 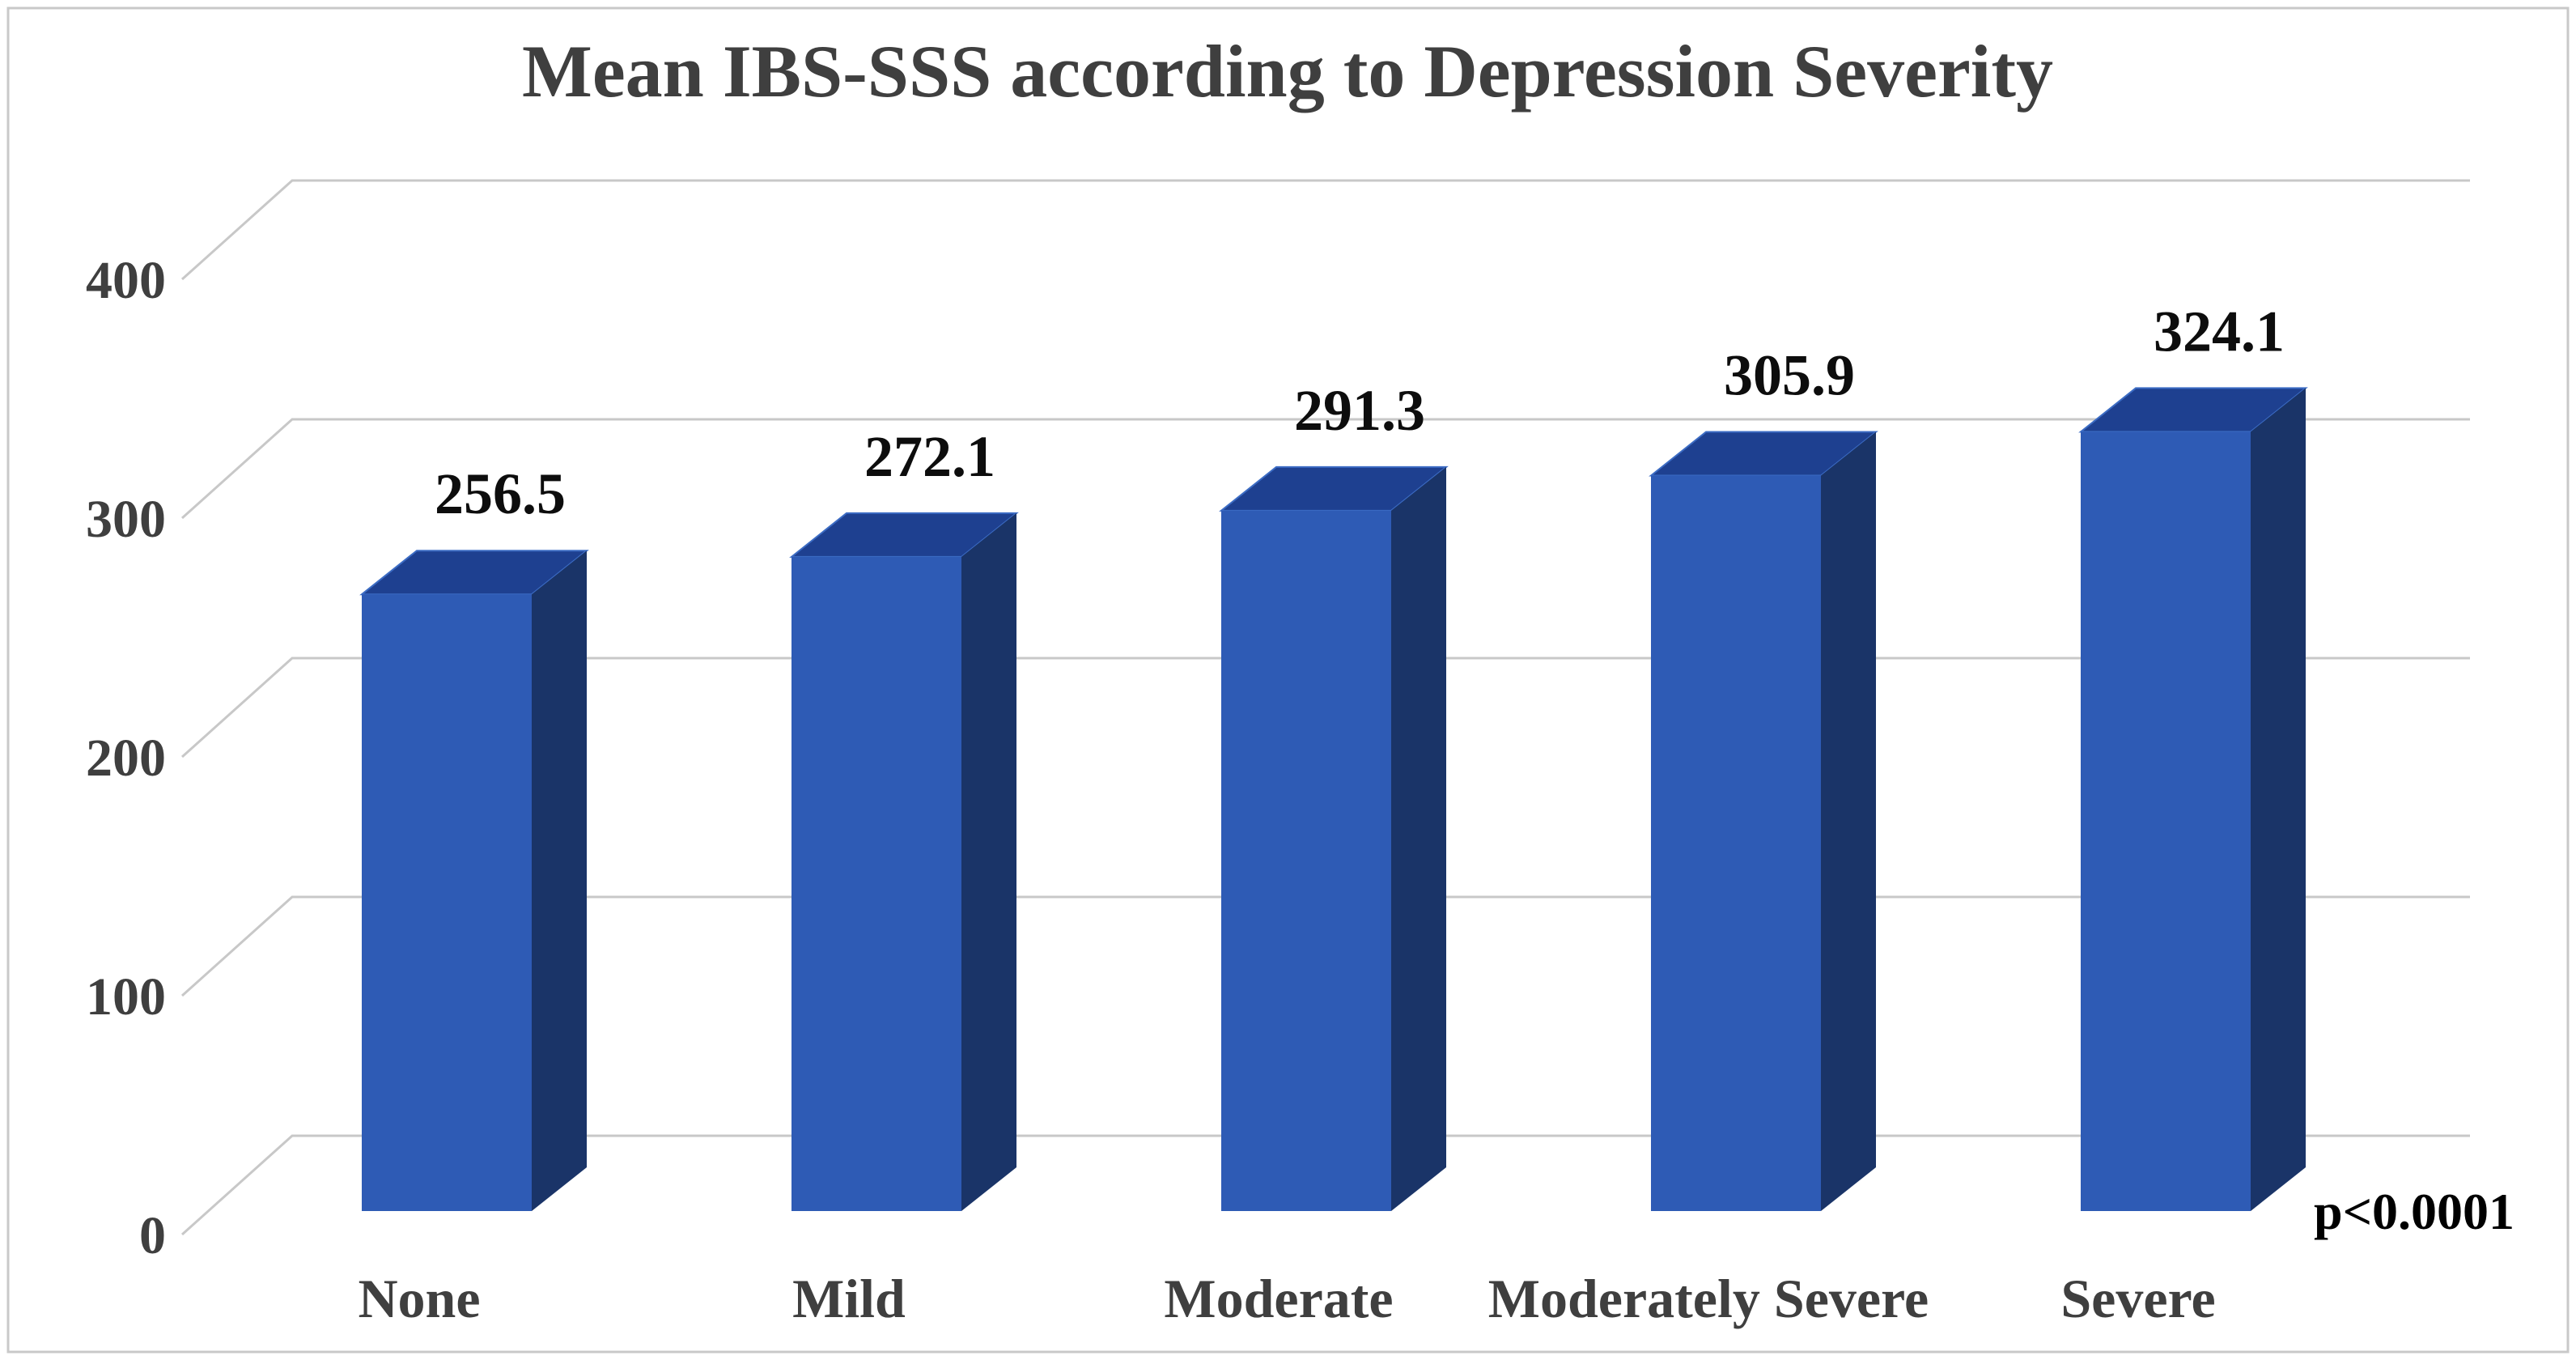 I want to click on y-tick-label-0: 0, so click(x=152, y=1235).